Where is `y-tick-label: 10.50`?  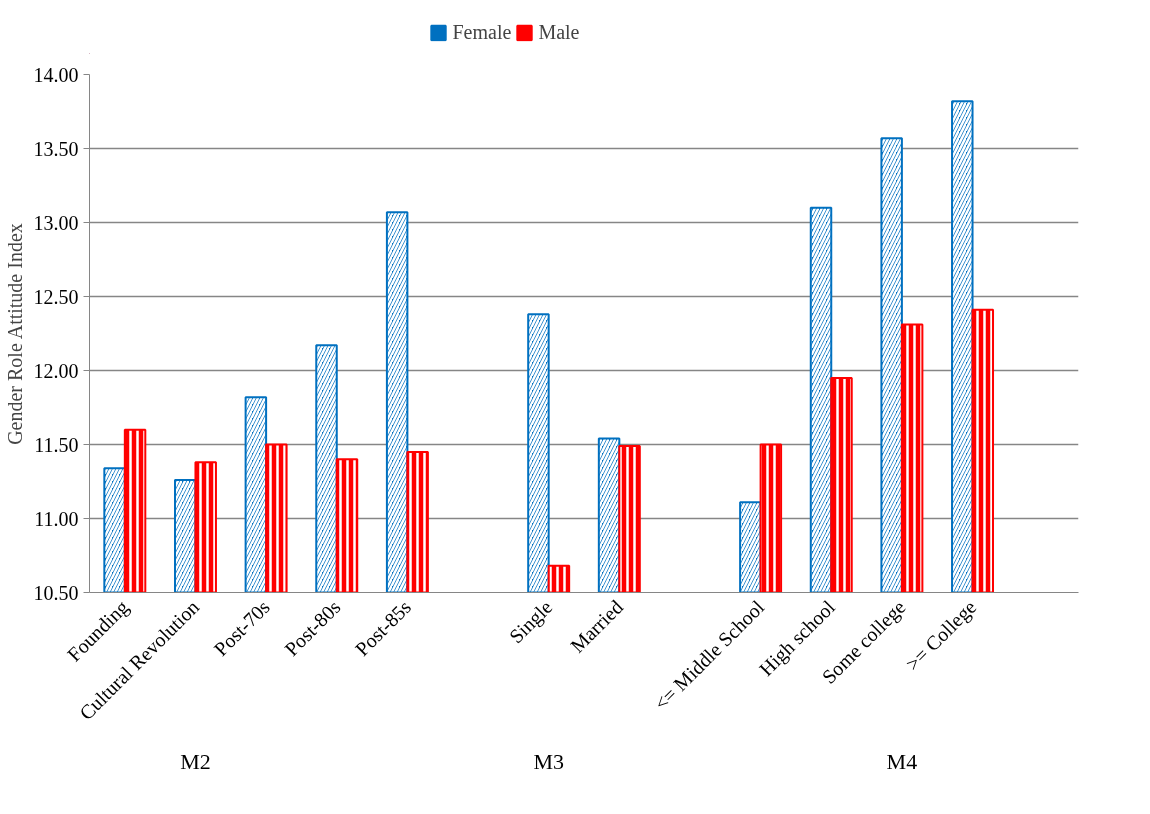 y-tick-label: 10.50 is located at coordinates (56, 592).